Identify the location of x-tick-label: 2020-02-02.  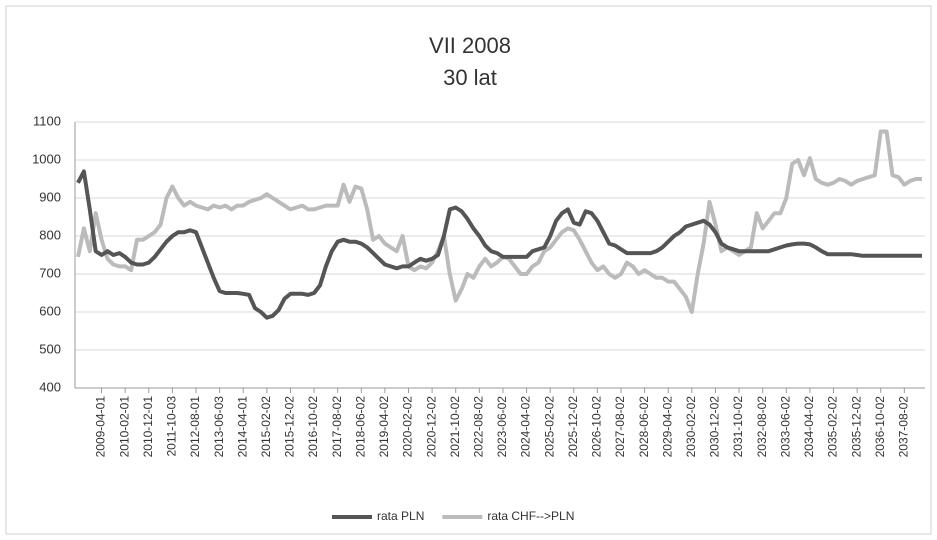
(408, 427).